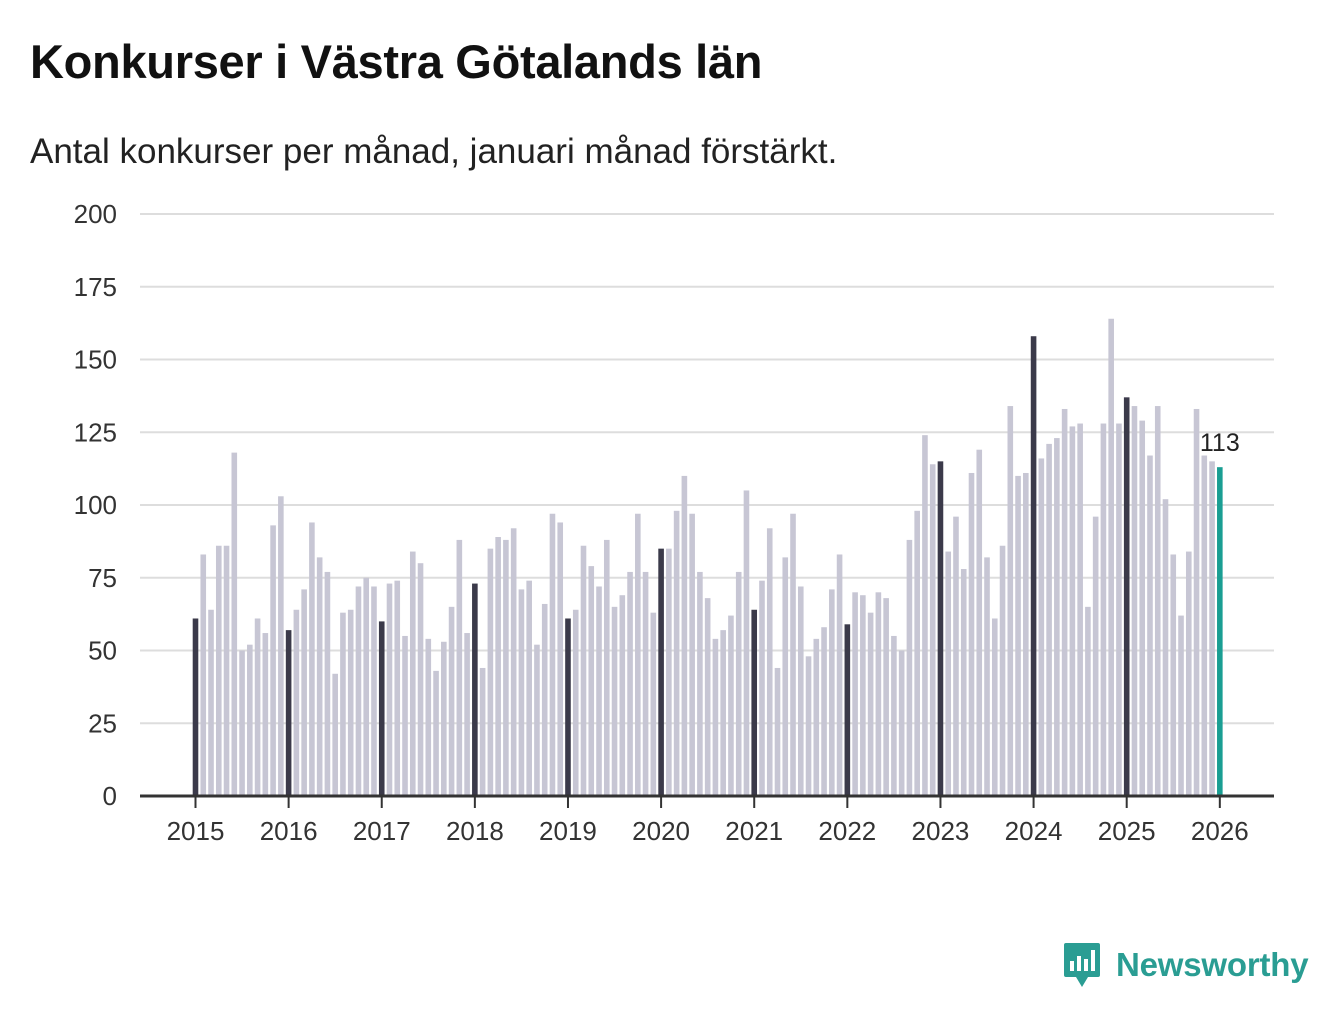 The width and height of the screenshot is (1340, 1020). I want to click on y-tick-label: 75, so click(102, 578).